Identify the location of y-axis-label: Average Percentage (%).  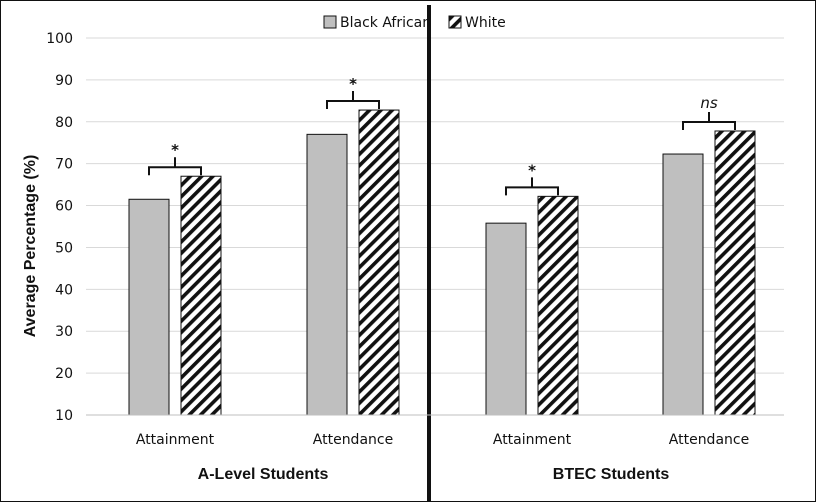
(30, 246).